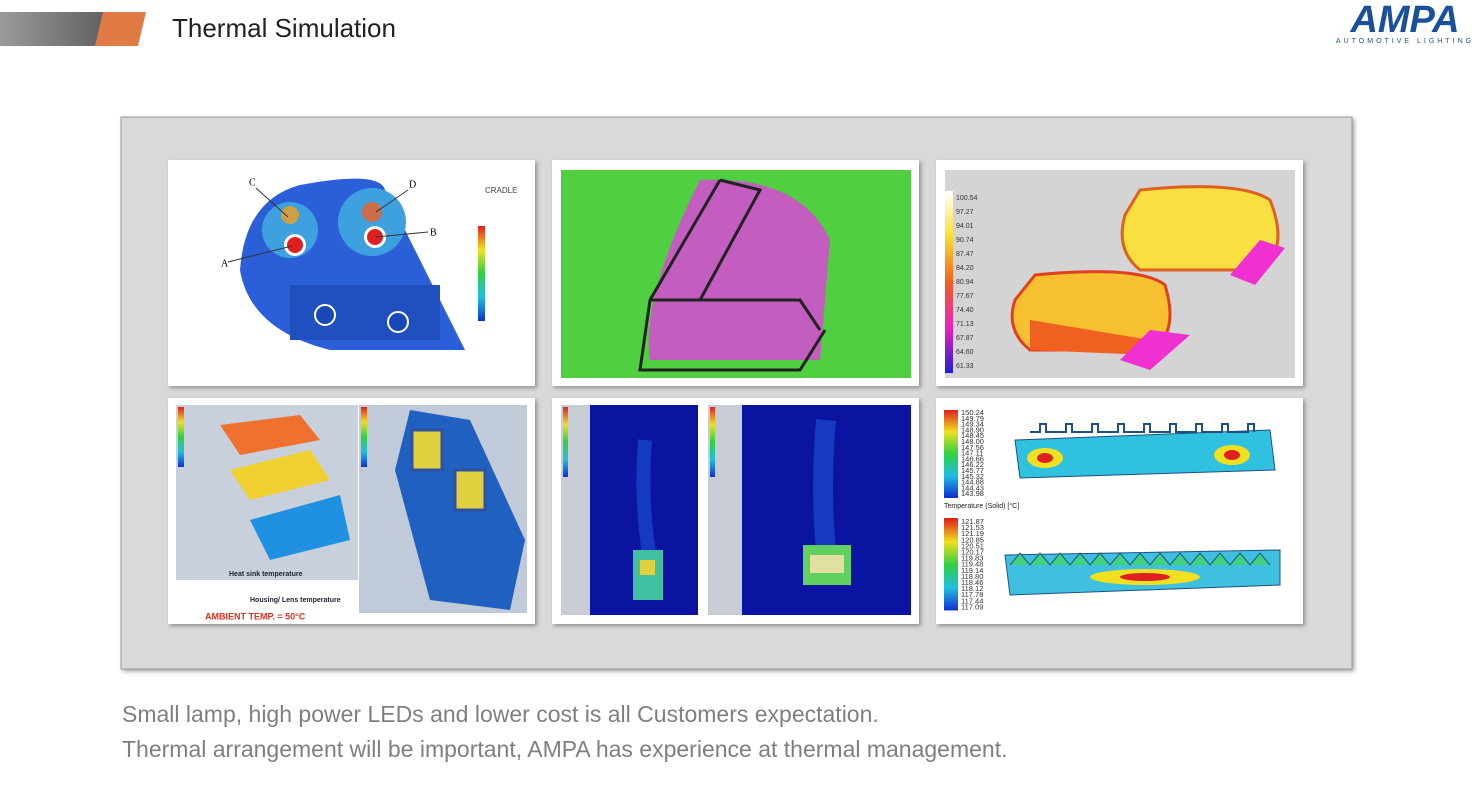 The height and width of the screenshot is (786, 1482). I want to click on legend-value: 94.01, so click(965, 226).